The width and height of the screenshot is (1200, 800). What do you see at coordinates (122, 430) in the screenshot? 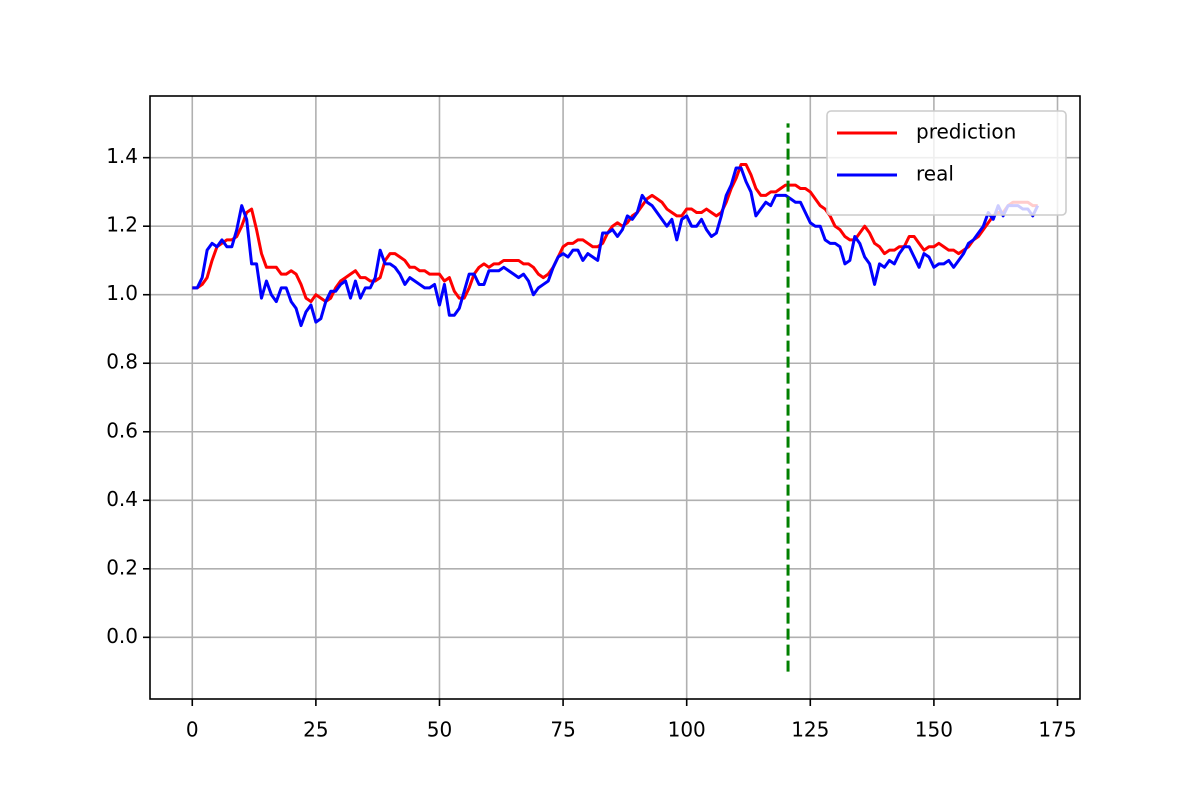
I see `y-tick-label: 0.6` at bounding box center [122, 430].